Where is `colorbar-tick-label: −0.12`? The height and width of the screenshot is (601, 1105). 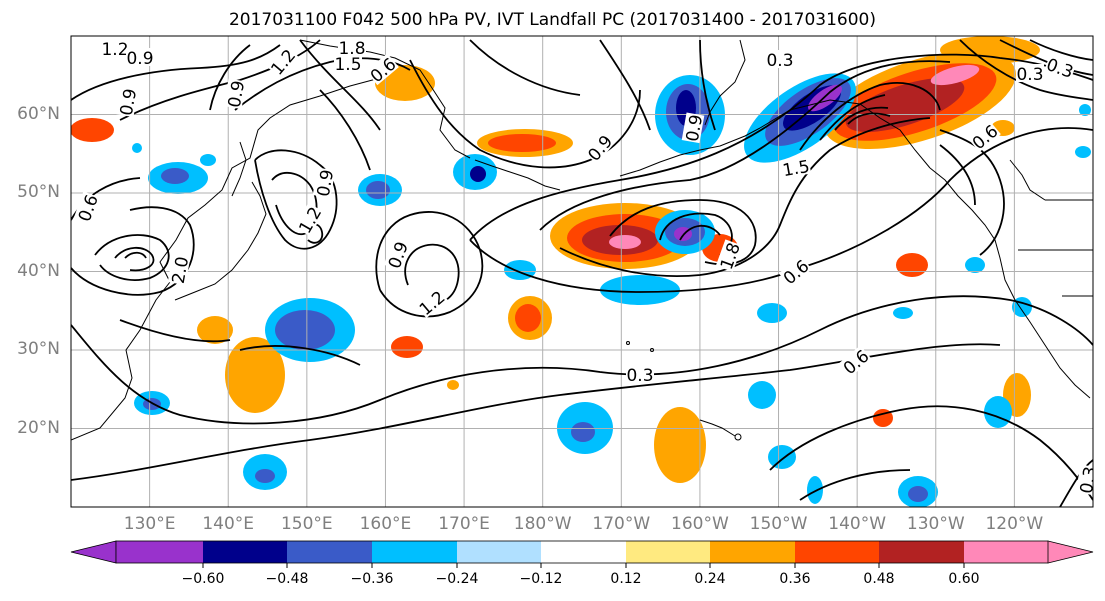 colorbar-tick-label: −0.12 is located at coordinates (541, 579).